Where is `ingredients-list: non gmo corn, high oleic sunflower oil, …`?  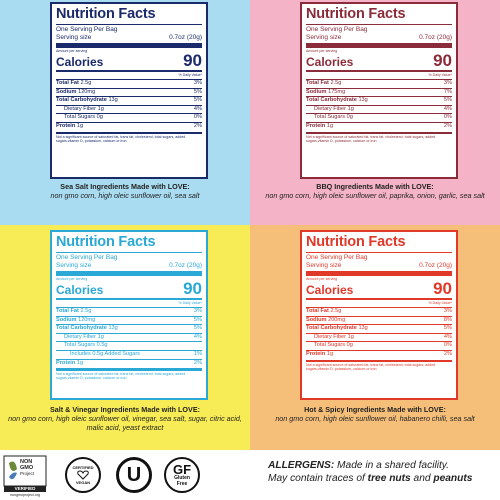 ingredients-list: non gmo corn, high oleic sunflower oil, … is located at coordinates (375, 418).